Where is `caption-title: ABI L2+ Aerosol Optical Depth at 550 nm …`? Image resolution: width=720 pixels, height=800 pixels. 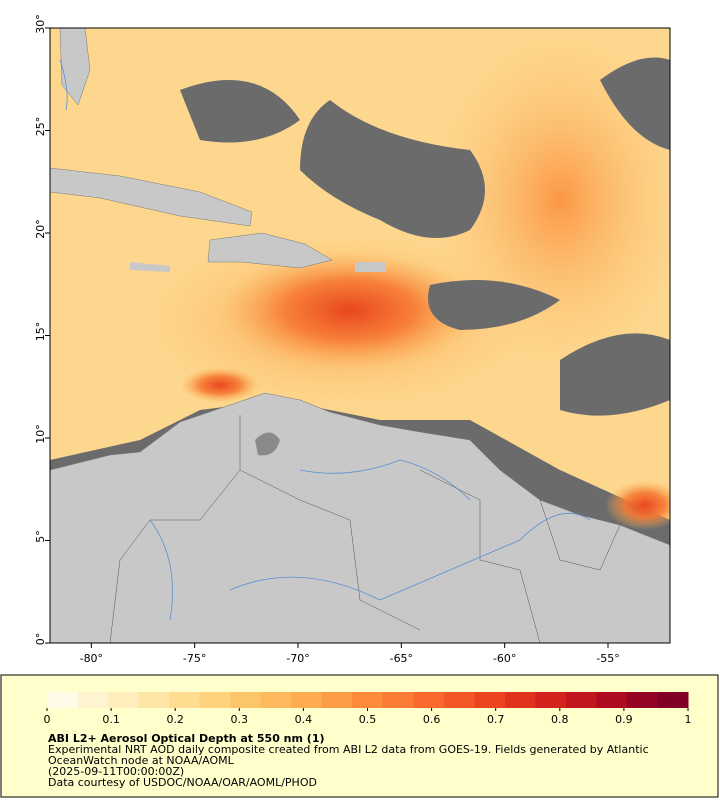 caption-title: ABI L2+ Aerosol Optical Depth at 550 nm … is located at coordinates (186, 738).